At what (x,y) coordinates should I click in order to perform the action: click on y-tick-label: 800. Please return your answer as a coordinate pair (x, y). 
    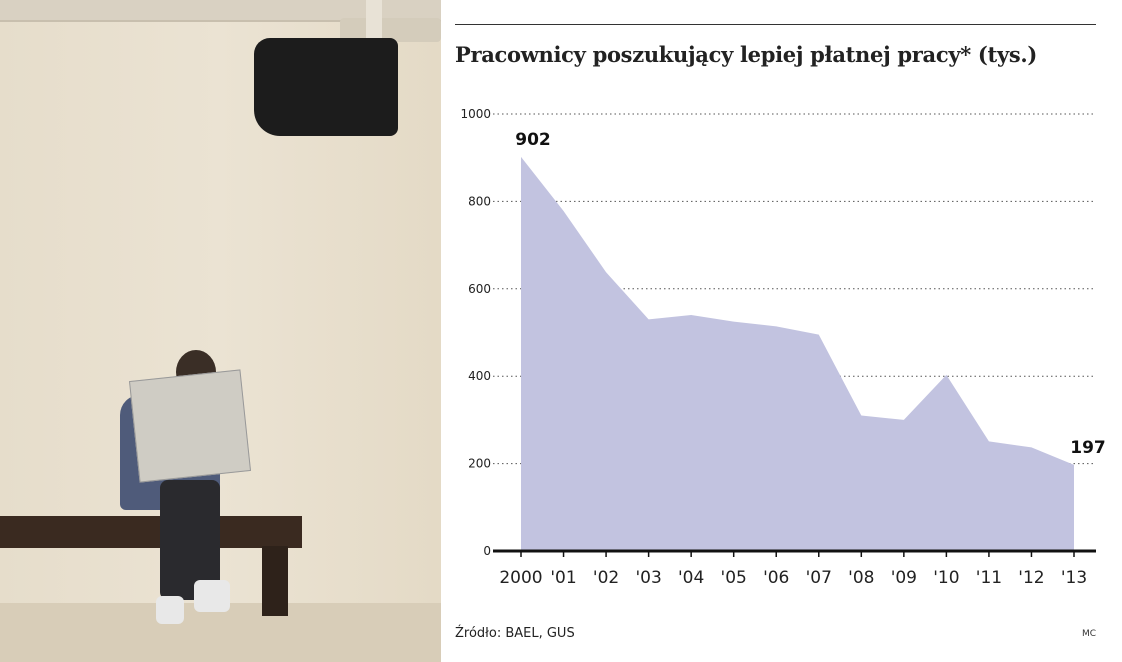
    Looking at the image, I should click on (479, 201).